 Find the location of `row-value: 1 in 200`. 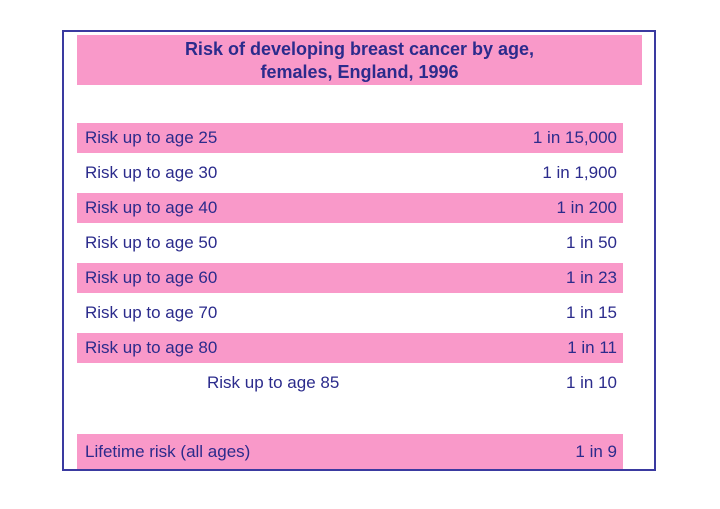

row-value: 1 in 200 is located at coordinates (587, 207).